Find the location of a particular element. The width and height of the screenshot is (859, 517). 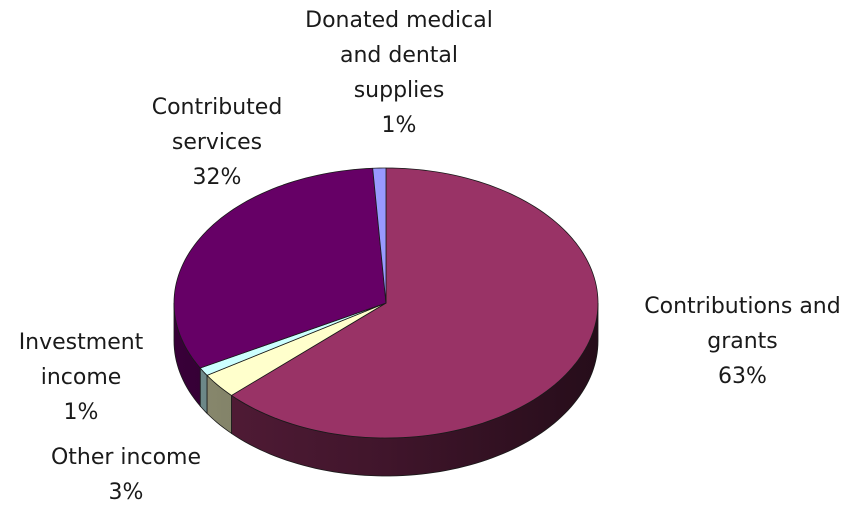

data-label-donated-medical-and-dental-supplies: Donated medical and dental supplies 1% is located at coordinates (399, 73).